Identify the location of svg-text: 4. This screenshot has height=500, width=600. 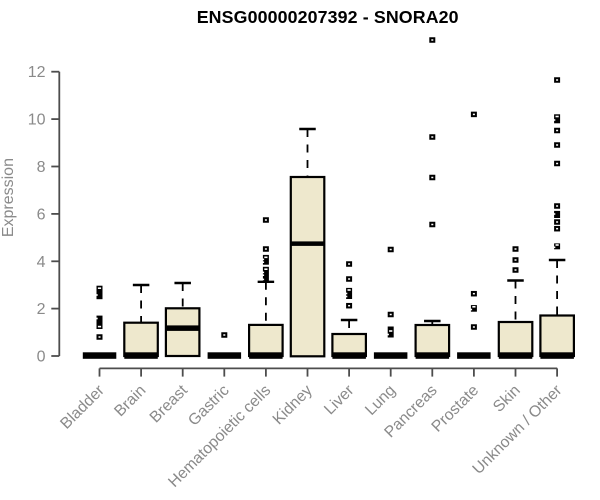
(41, 262).